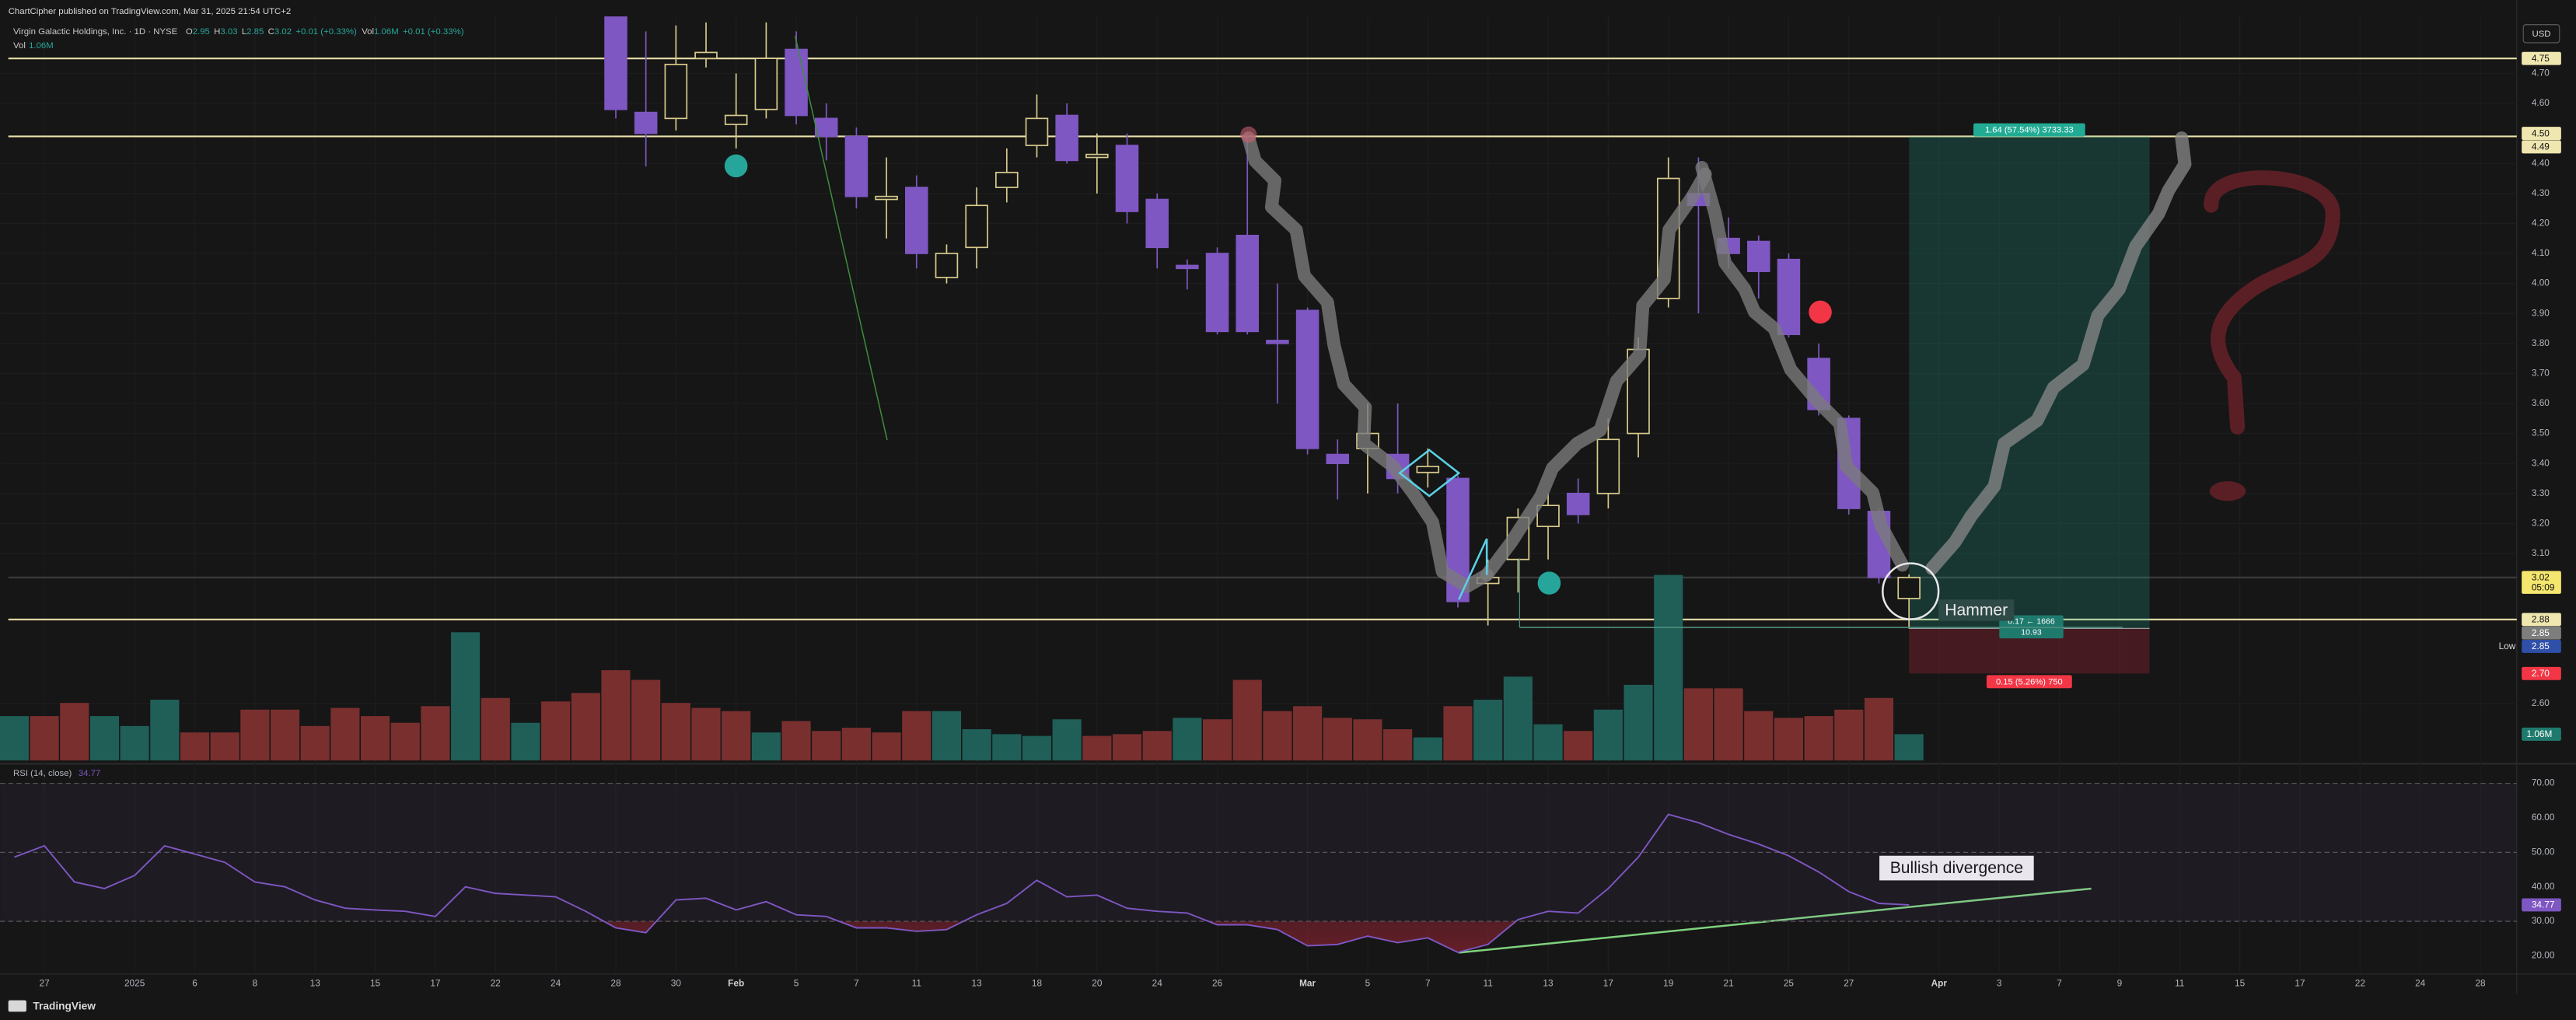 The image size is (2576, 1020). I want to click on hammer-label: Hammer, so click(1976, 611).